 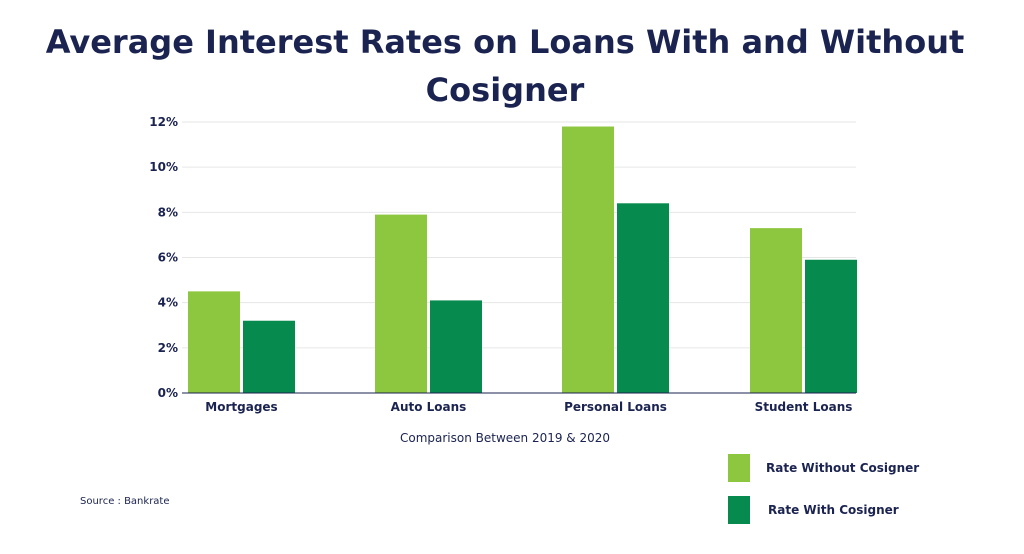 What do you see at coordinates (125, 501) in the screenshot?
I see `source-note: Source : Bankrate` at bounding box center [125, 501].